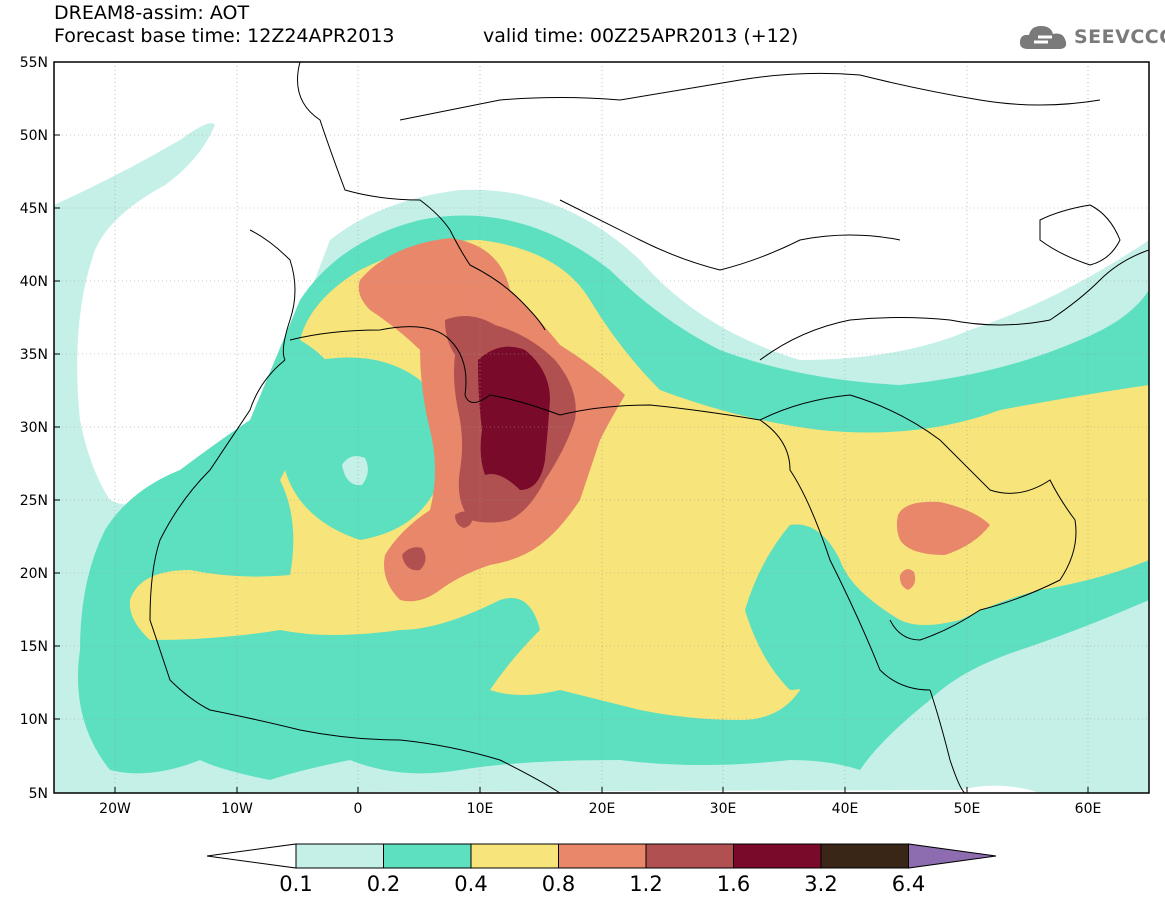  What do you see at coordinates (34, 501) in the screenshot?
I see `lat-label: 25N` at bounding box center [34, 501].